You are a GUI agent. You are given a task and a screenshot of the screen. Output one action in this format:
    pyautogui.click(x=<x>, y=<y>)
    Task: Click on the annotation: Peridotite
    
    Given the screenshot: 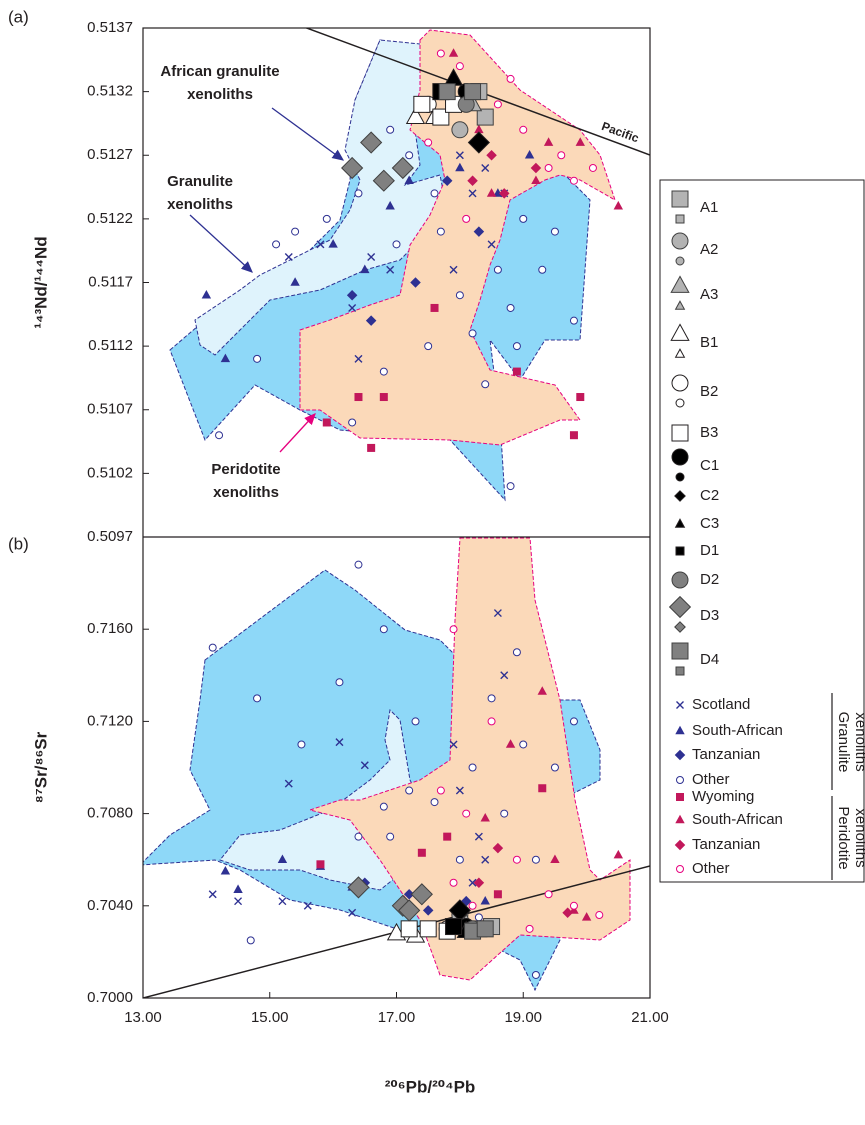 What is the action you would take?
    pyautogui.click(x=245, y=469)
    